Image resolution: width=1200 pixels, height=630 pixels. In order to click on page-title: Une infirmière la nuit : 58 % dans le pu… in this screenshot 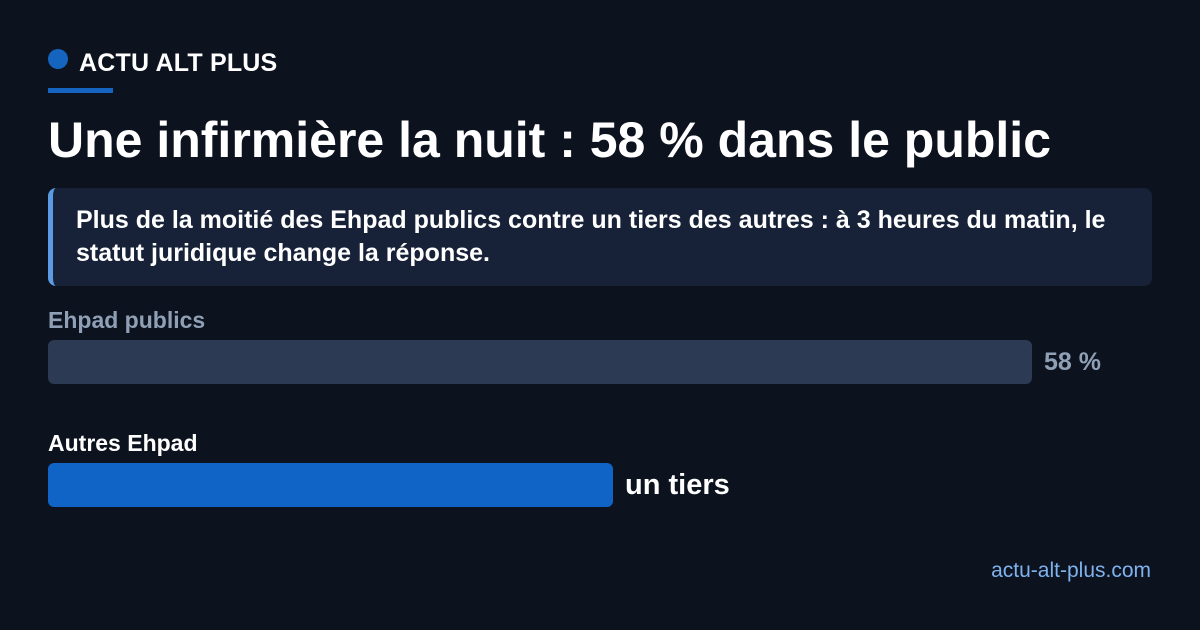, I will do `click(550, 140)`.